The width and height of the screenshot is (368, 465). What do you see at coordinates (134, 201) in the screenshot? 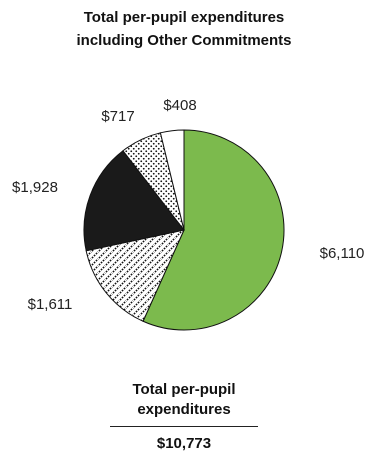
I see `slice-1928` at bounding box center [134, 201].